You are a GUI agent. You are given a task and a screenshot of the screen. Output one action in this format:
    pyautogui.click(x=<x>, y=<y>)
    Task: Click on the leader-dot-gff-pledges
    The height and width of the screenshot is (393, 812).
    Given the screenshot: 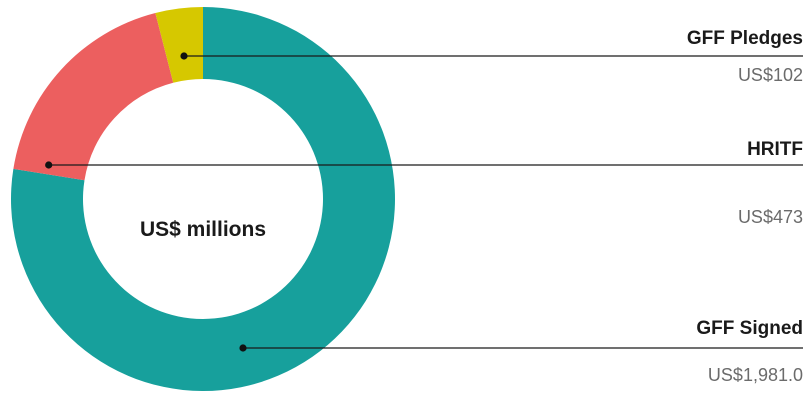 What is the action you would take?
    pyautogui.click(x=184, y=56)
    